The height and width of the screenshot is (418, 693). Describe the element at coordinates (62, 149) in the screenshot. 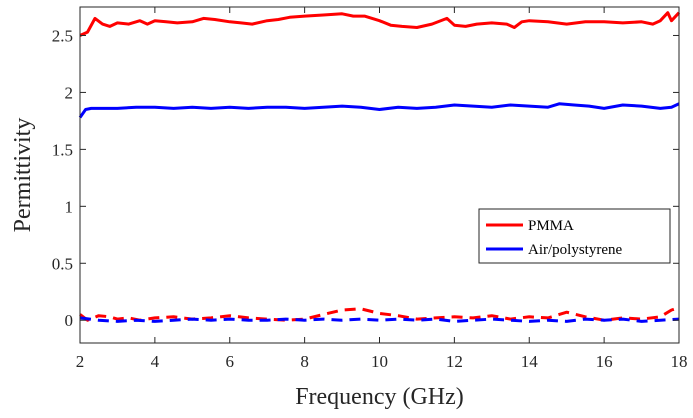

I see `y-tick-label: 1.5` at that location.